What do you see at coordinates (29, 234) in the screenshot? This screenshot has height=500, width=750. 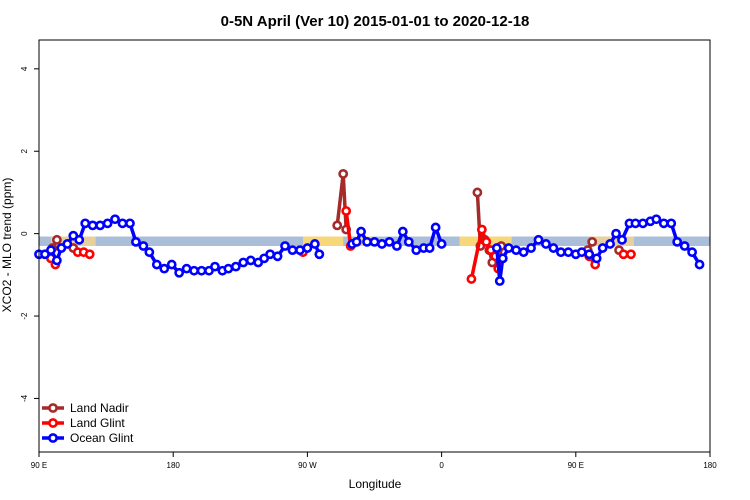 I see `y-axis: -4 -2 0 2 4` at bounding box center [29, 234].